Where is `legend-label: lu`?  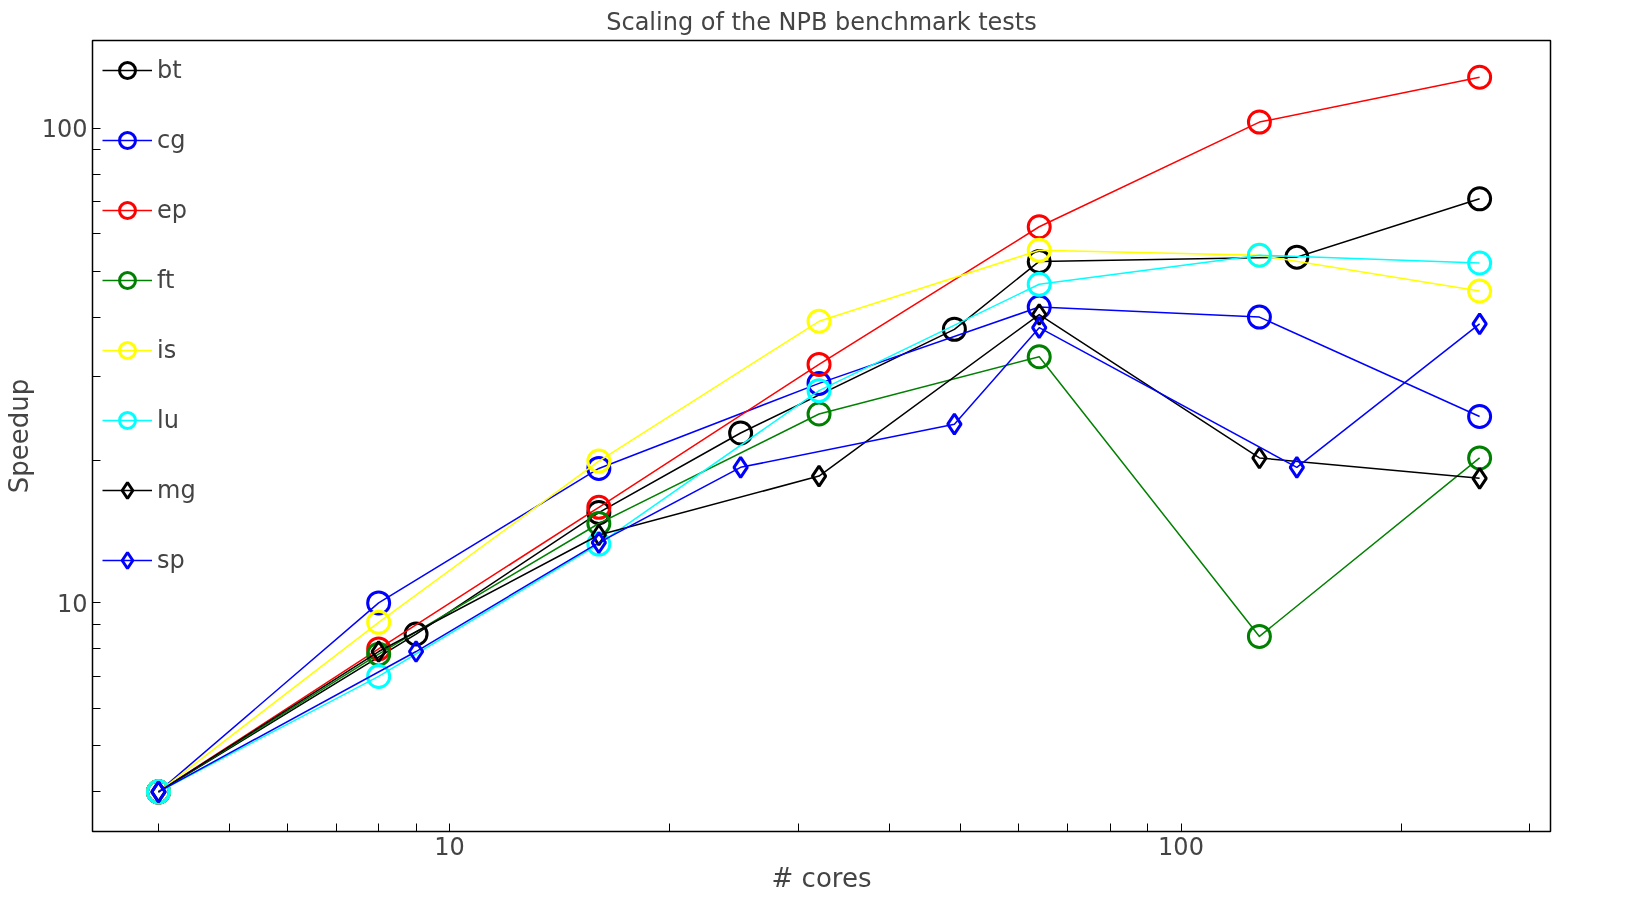 legend-label: lu is located at coordinates (168, 420).